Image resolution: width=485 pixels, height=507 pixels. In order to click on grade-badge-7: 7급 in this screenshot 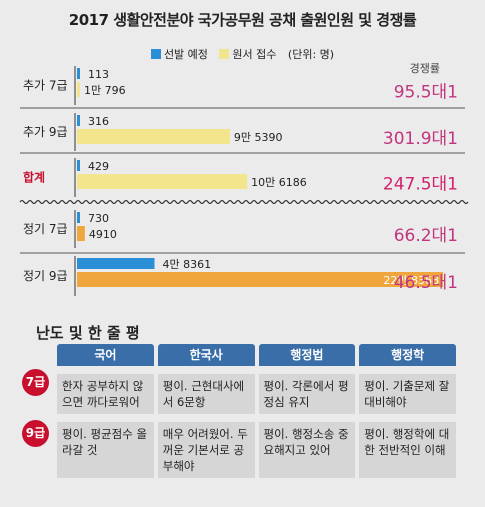, I will do `click(35, 382)`.